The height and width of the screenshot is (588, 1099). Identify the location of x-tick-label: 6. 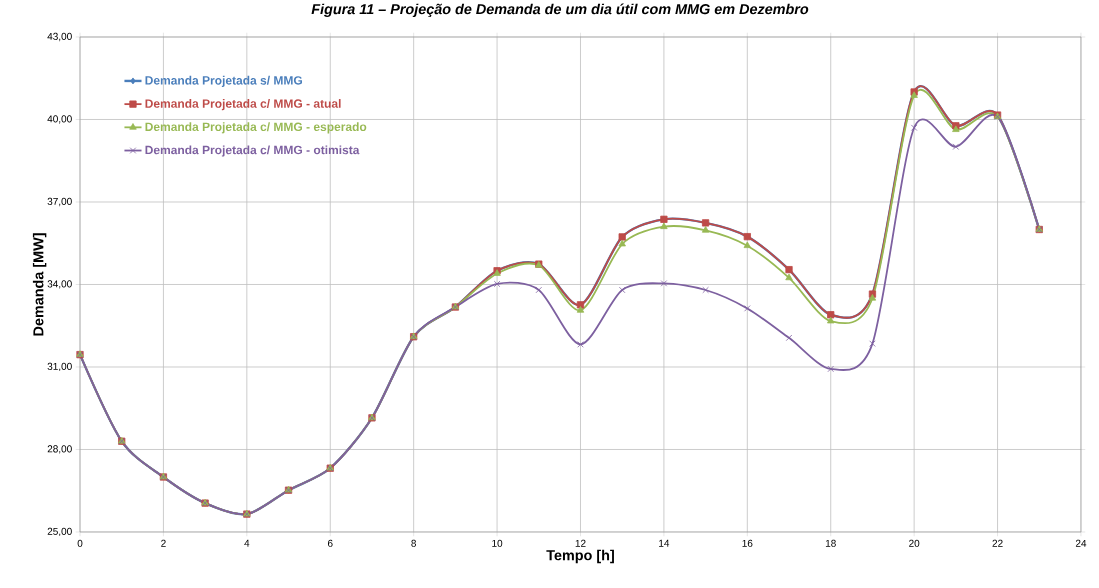
(330, 543).